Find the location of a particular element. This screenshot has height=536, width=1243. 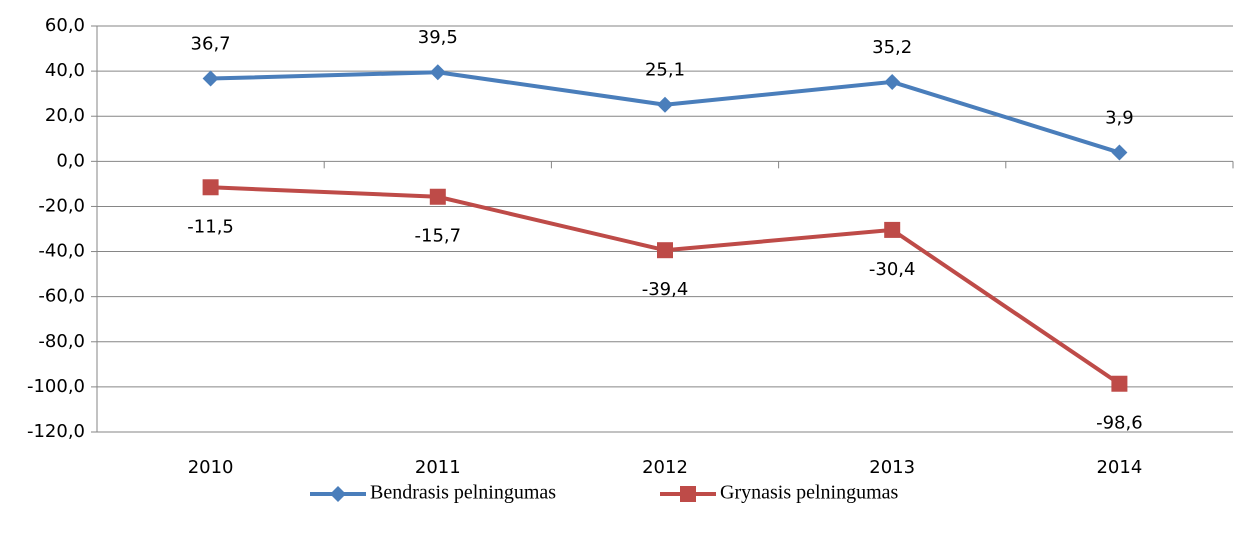

data-label: -11,5 is located at coordinates (210, 226).